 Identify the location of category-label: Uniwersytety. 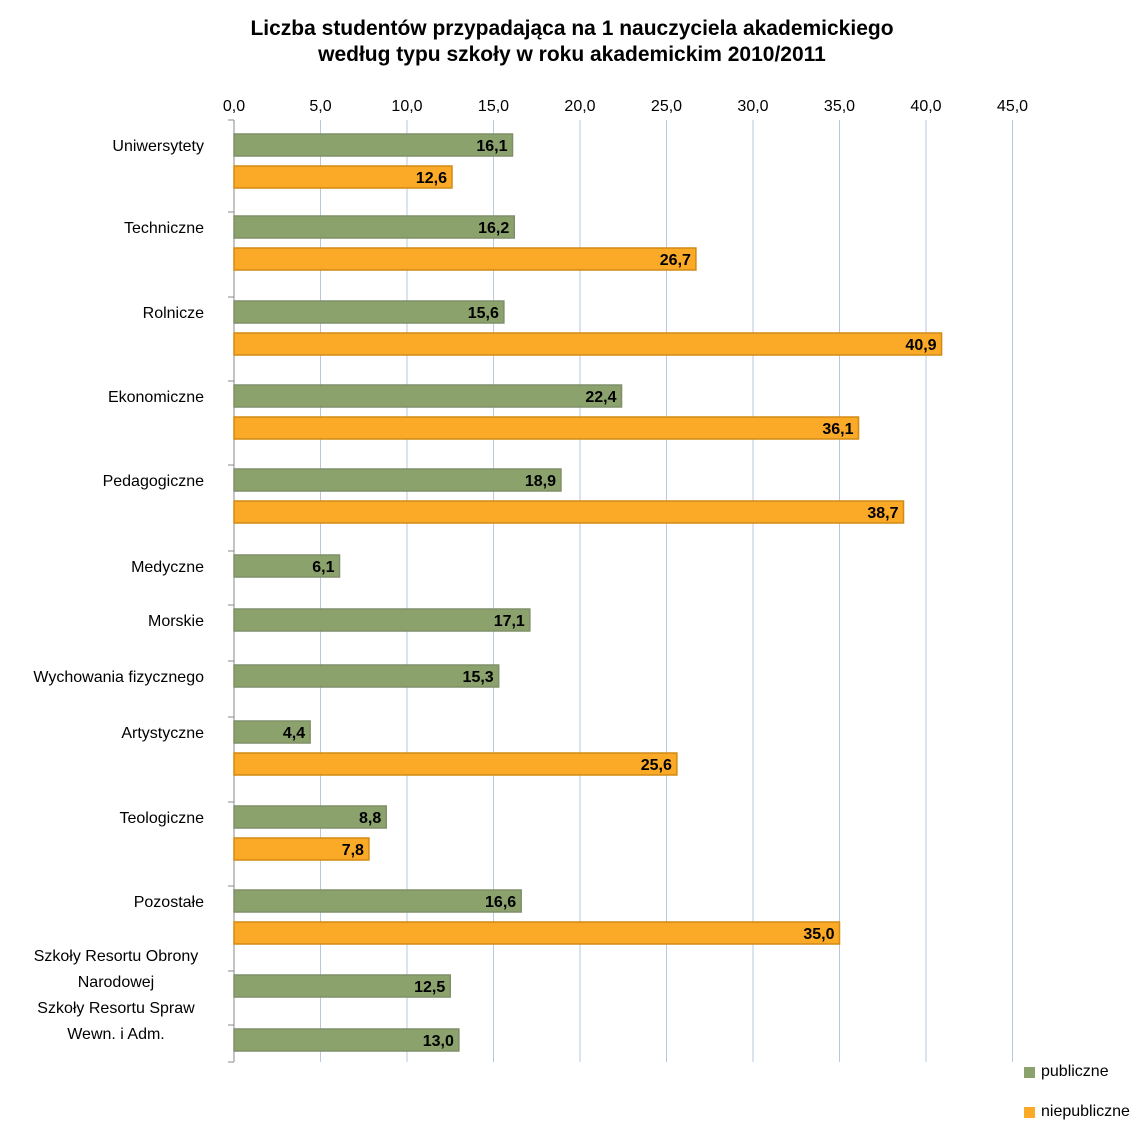
(158, 146).